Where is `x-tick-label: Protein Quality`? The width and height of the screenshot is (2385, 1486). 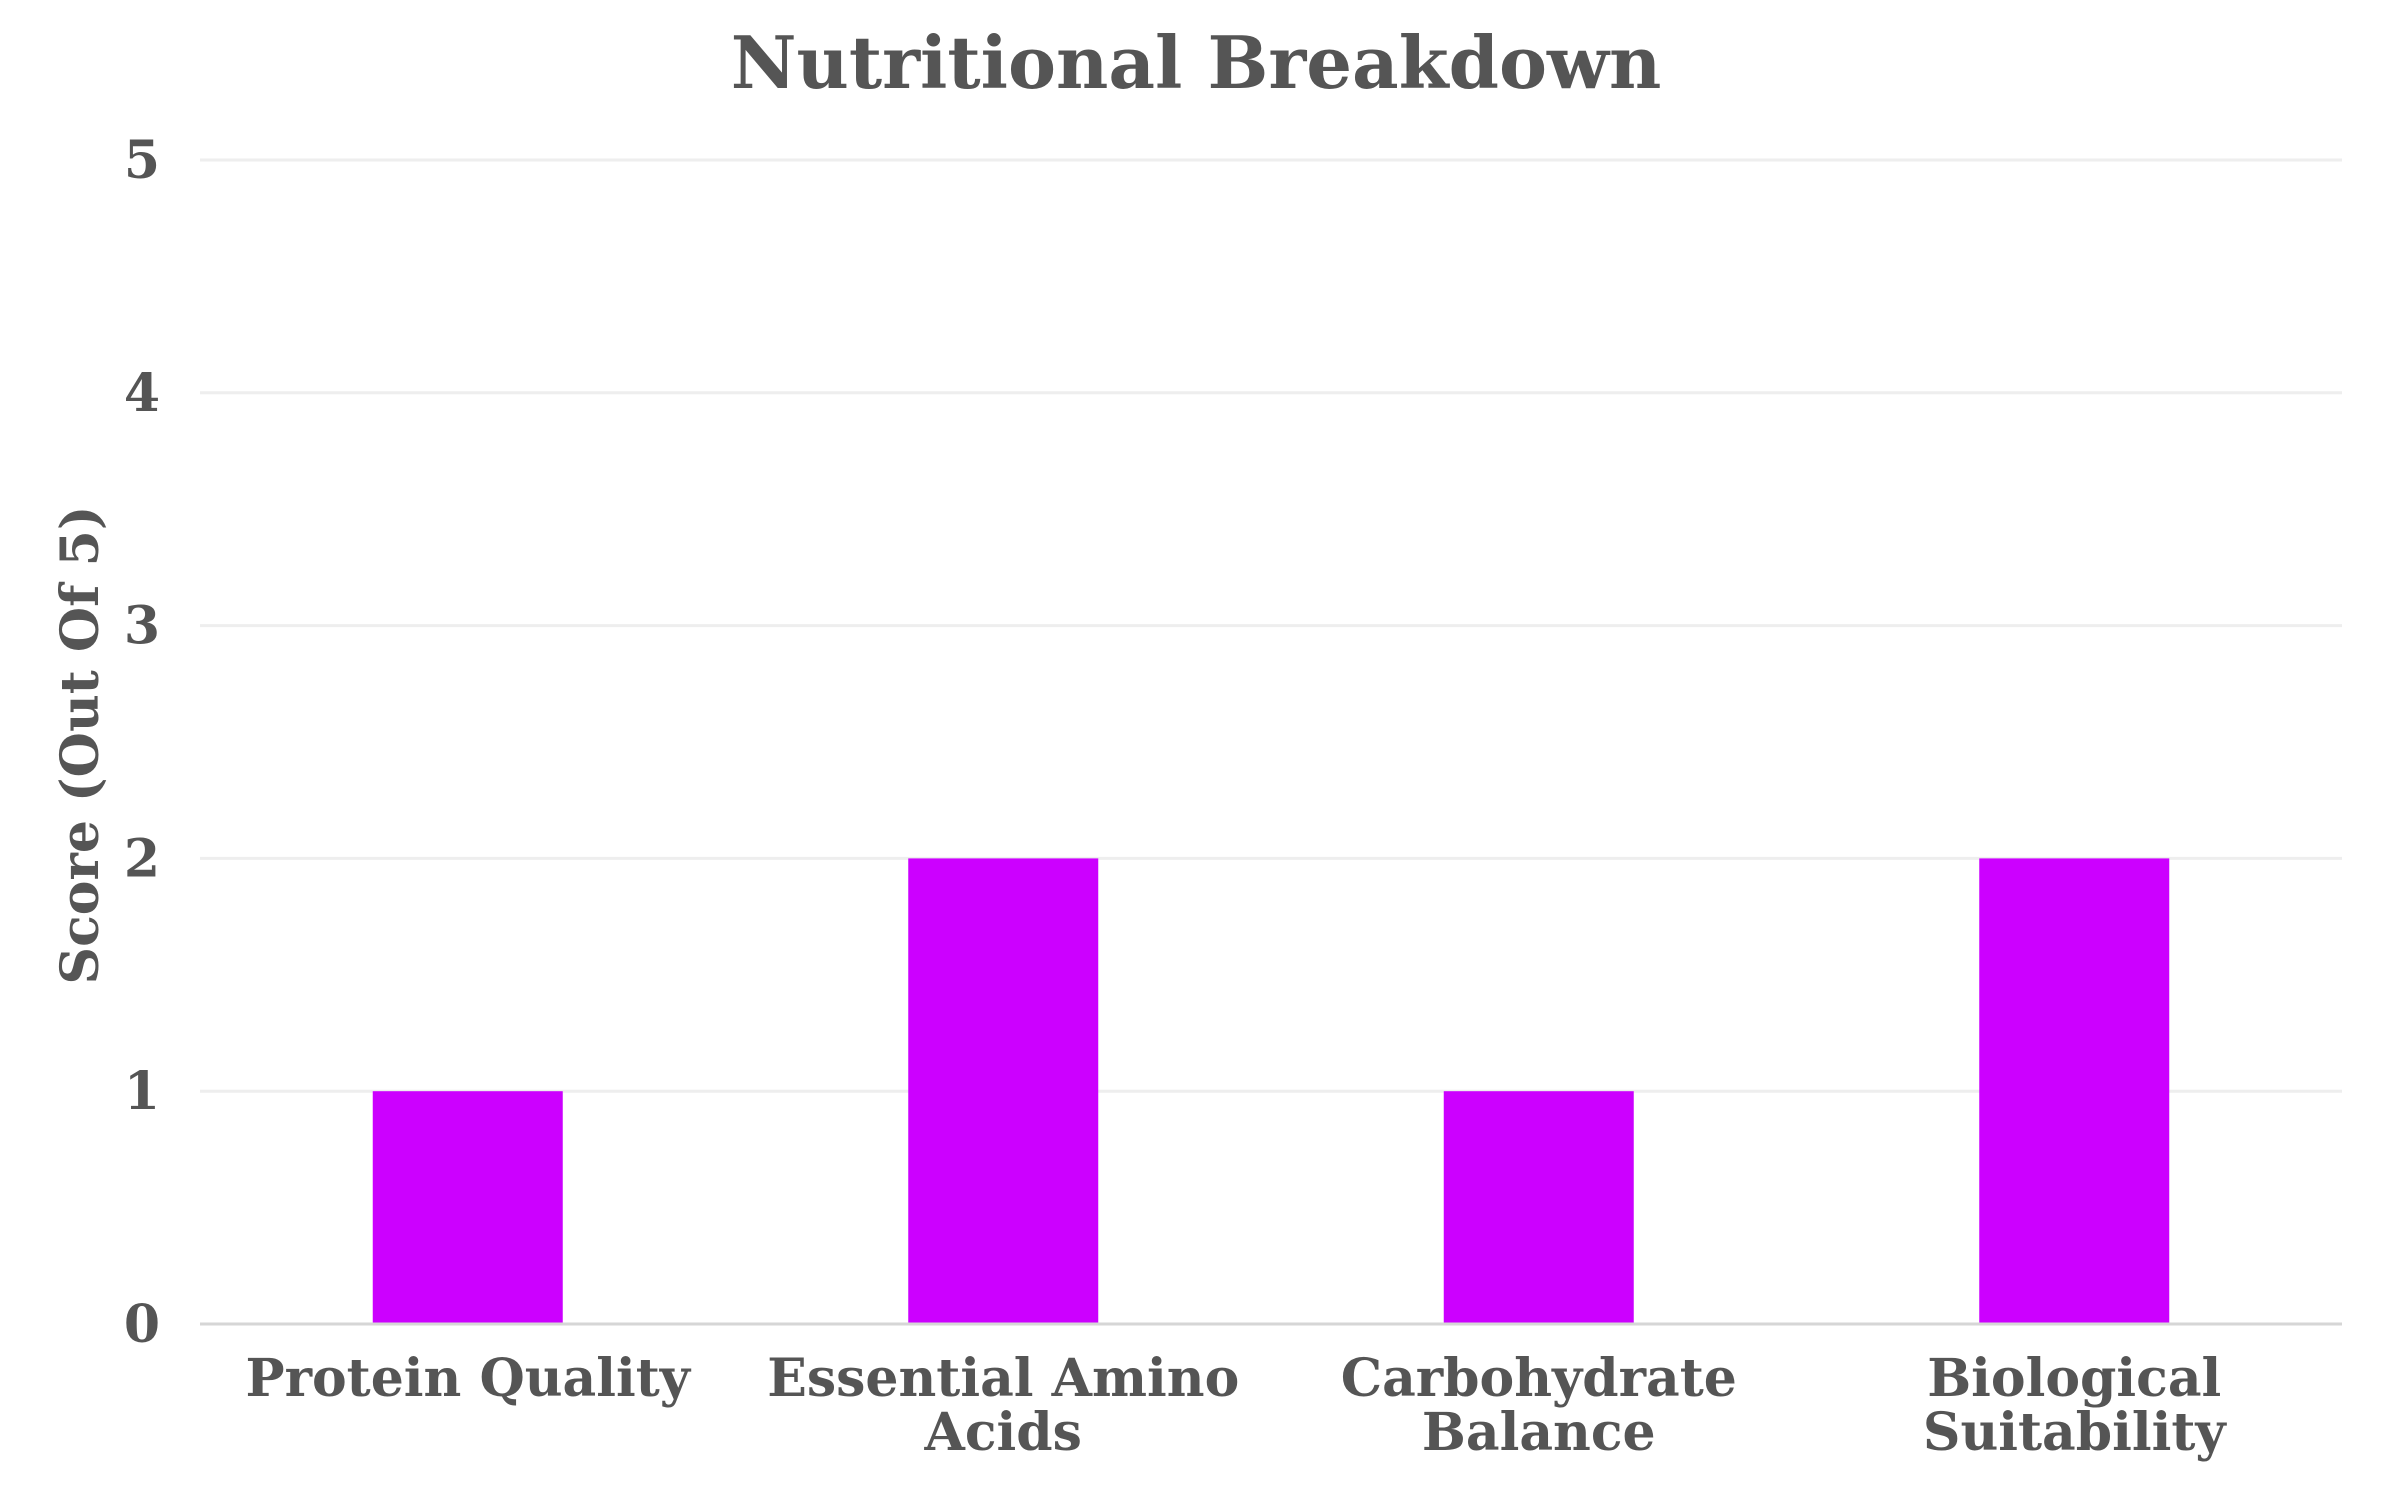
x-tick-label: Protein Quality is located at coordinates (469, 1378).